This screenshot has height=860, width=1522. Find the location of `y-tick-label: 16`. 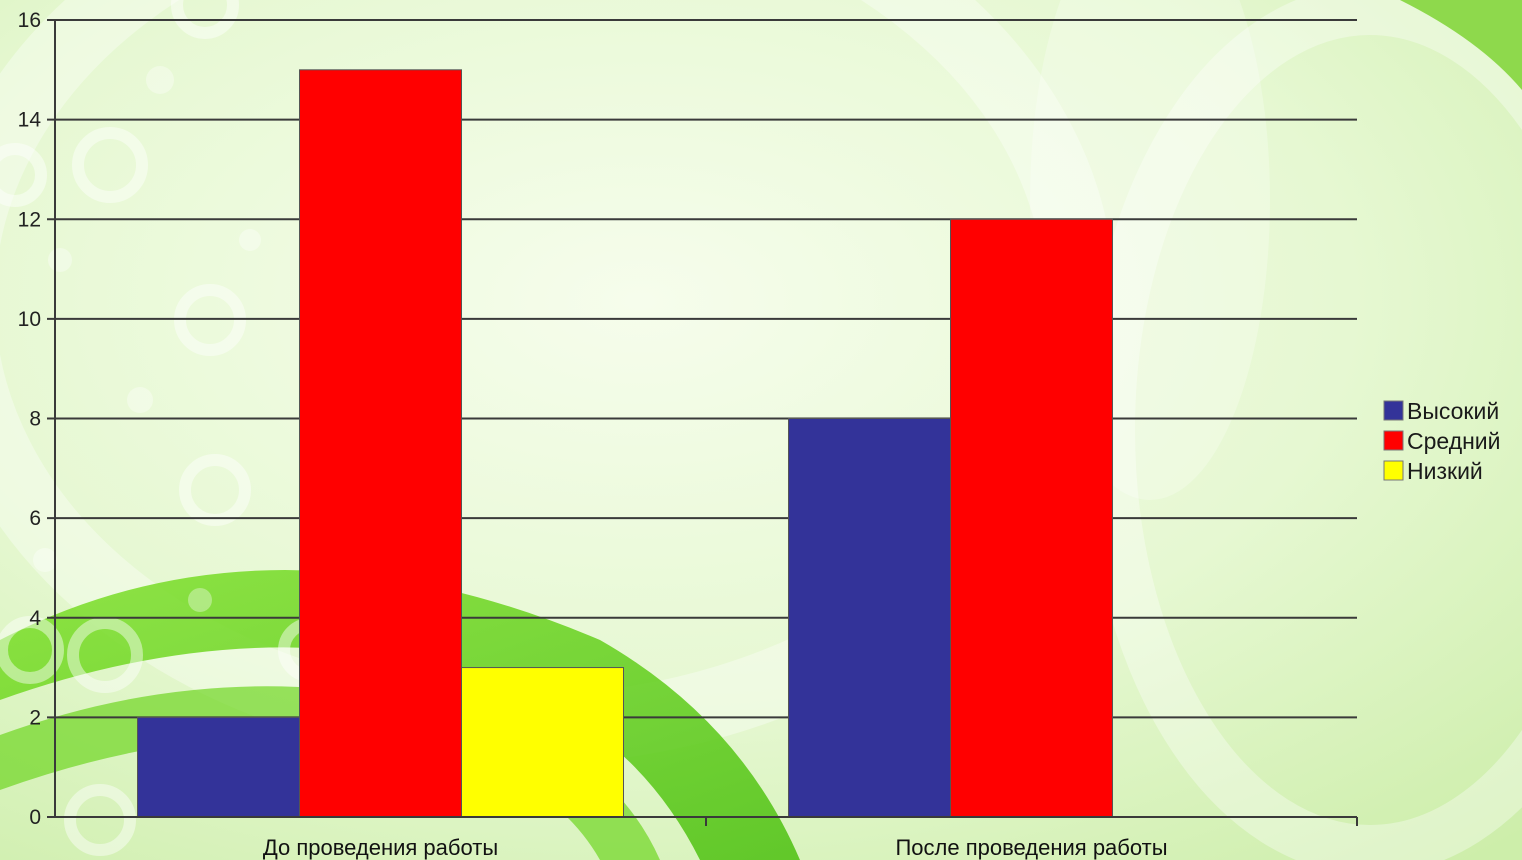

y-tick-label: 16 is located at coordinates (29, 20).